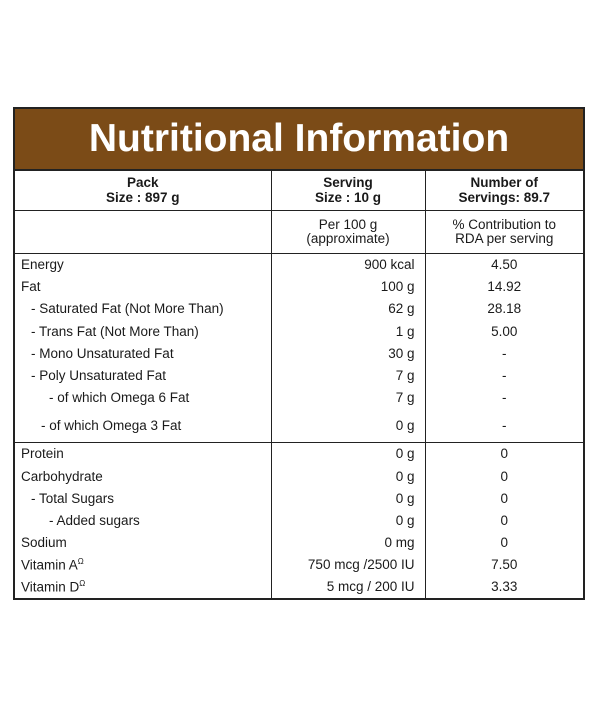 The width and height of the screenshot is (600, 725). I want to click on table-row: Vitamin AΩ 750 mcg /2500 IU 7.50, so click(299, 565).